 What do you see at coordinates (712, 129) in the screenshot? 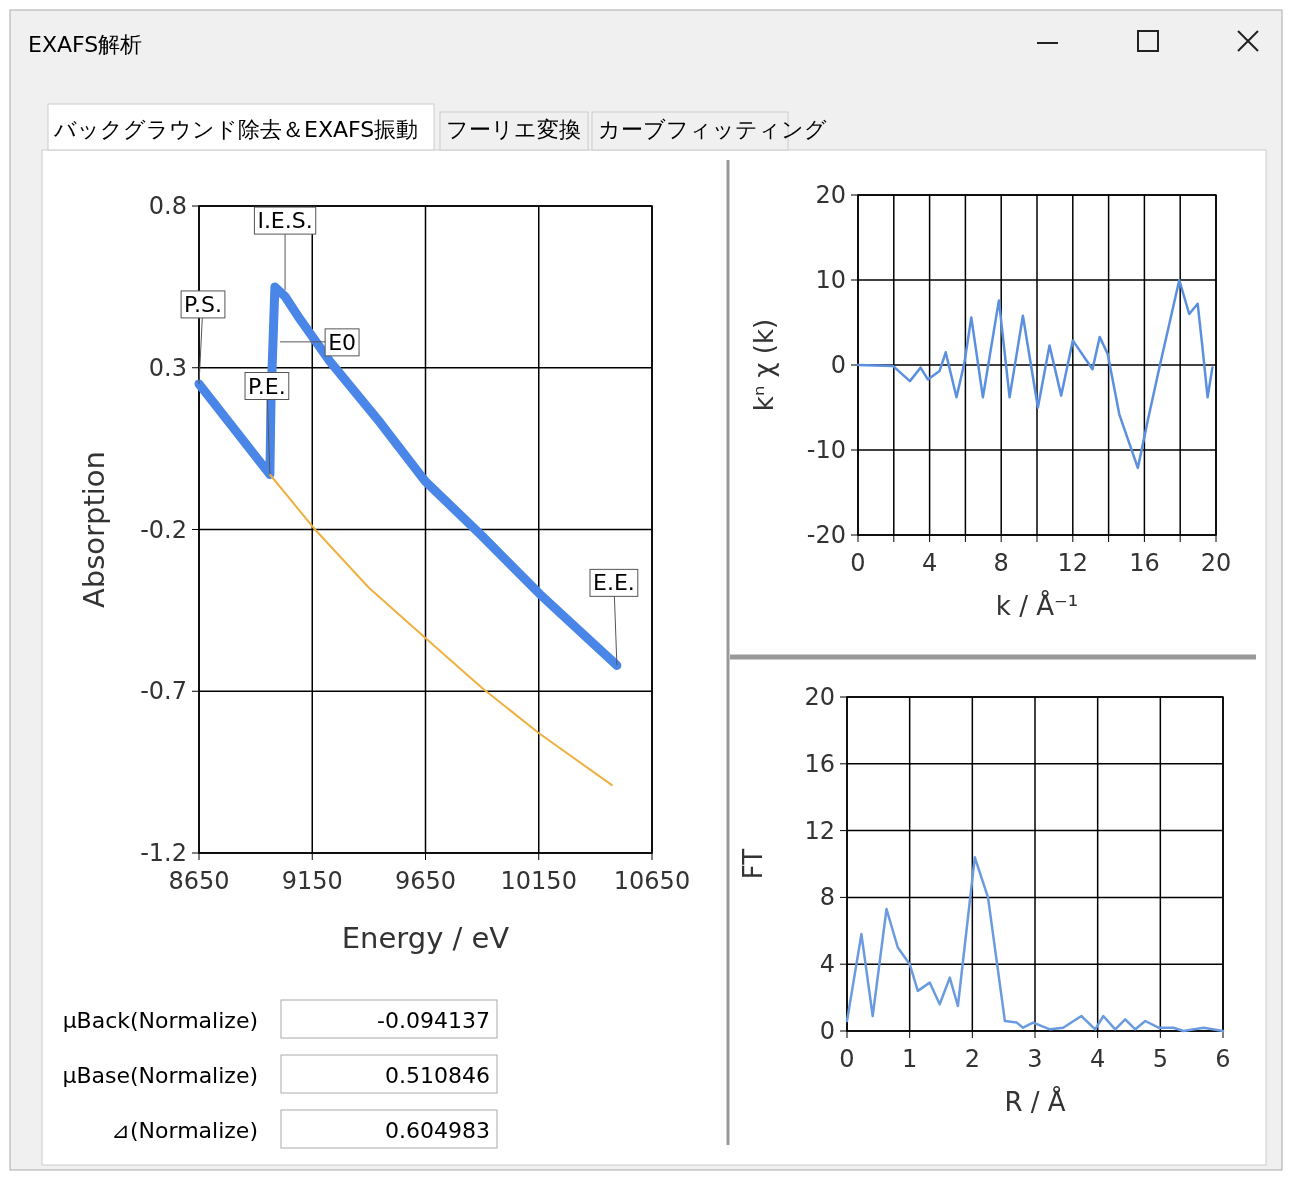
I see `text: カーブフィッティング` at bounding box center [712, 129].